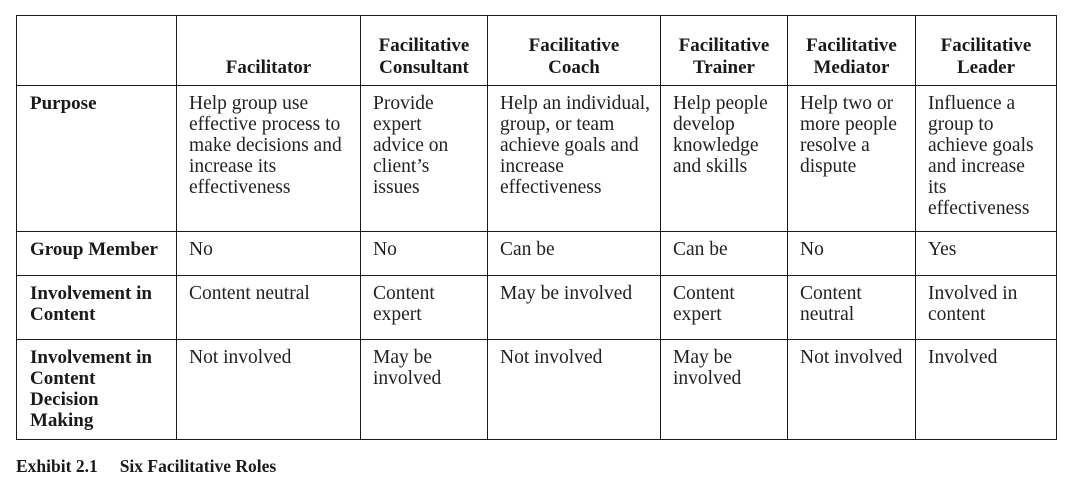  Describe the element at coordinates (57, 466) in the screenshot. I see `exhibit-number: Exhibit 2.1` at that location.